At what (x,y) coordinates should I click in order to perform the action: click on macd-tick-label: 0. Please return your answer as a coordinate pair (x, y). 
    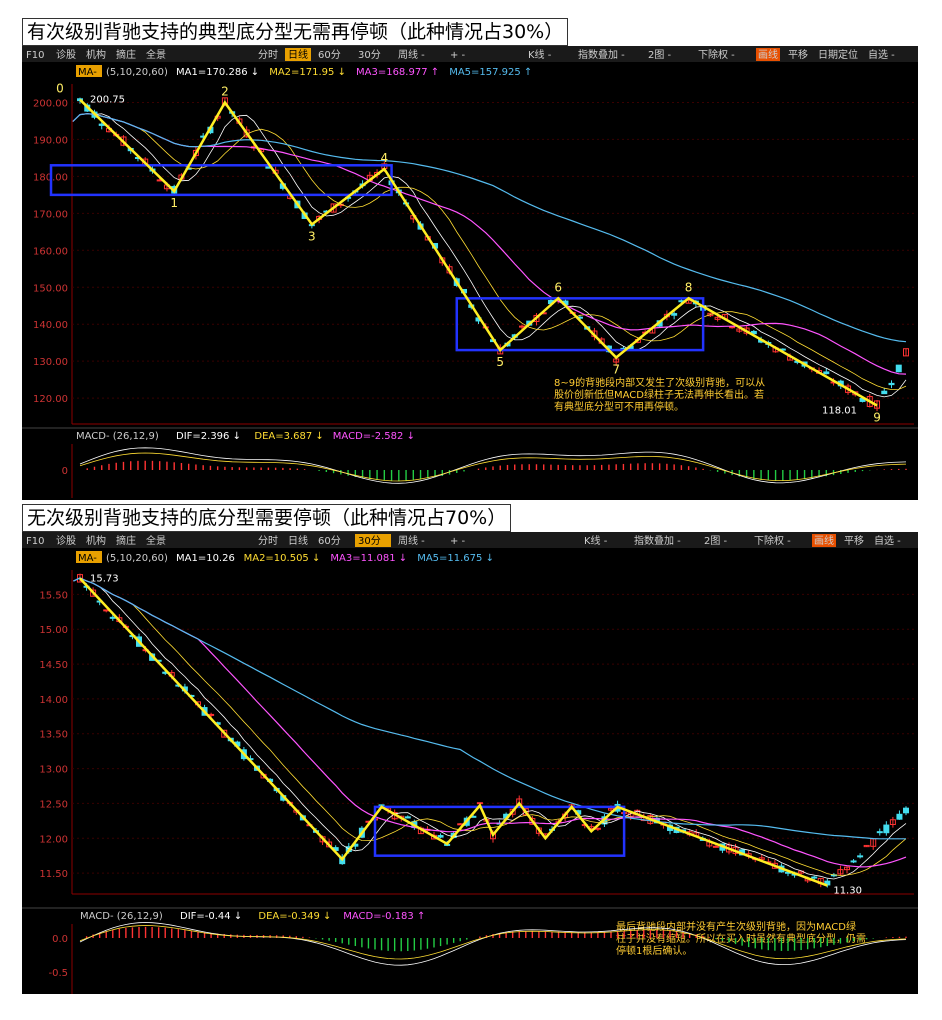
    Looking at the image, I should click on (65, 471).